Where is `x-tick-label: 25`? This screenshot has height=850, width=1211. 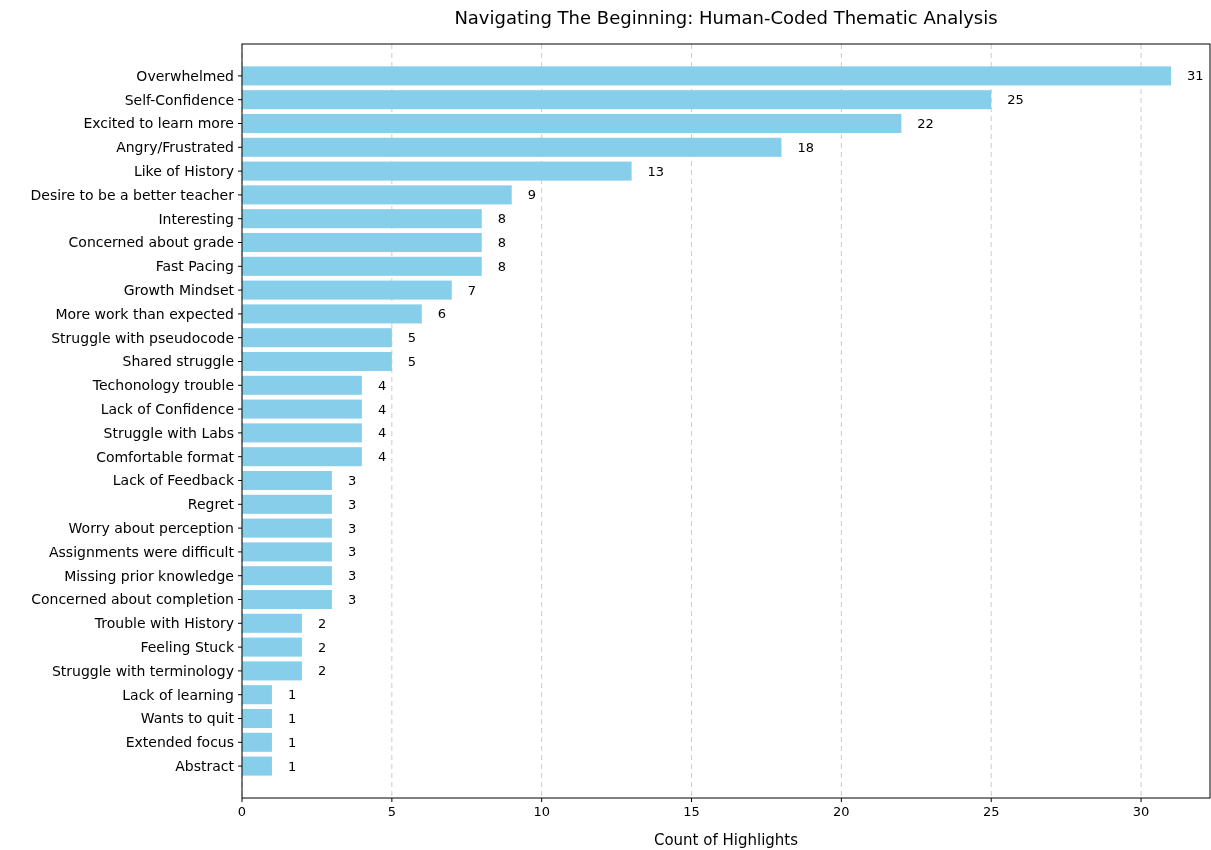 x-tick-label: 25 is located at coordinates (991, 811).